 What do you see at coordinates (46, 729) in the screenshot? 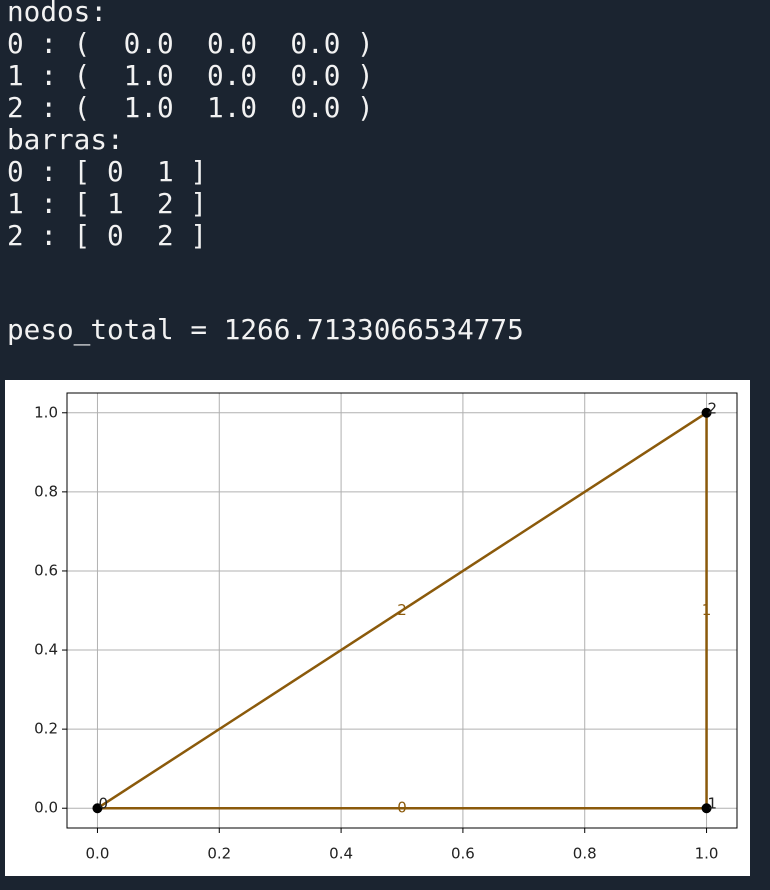
I see `y-tick-label: 0.2` at bounding box center [46, 729].